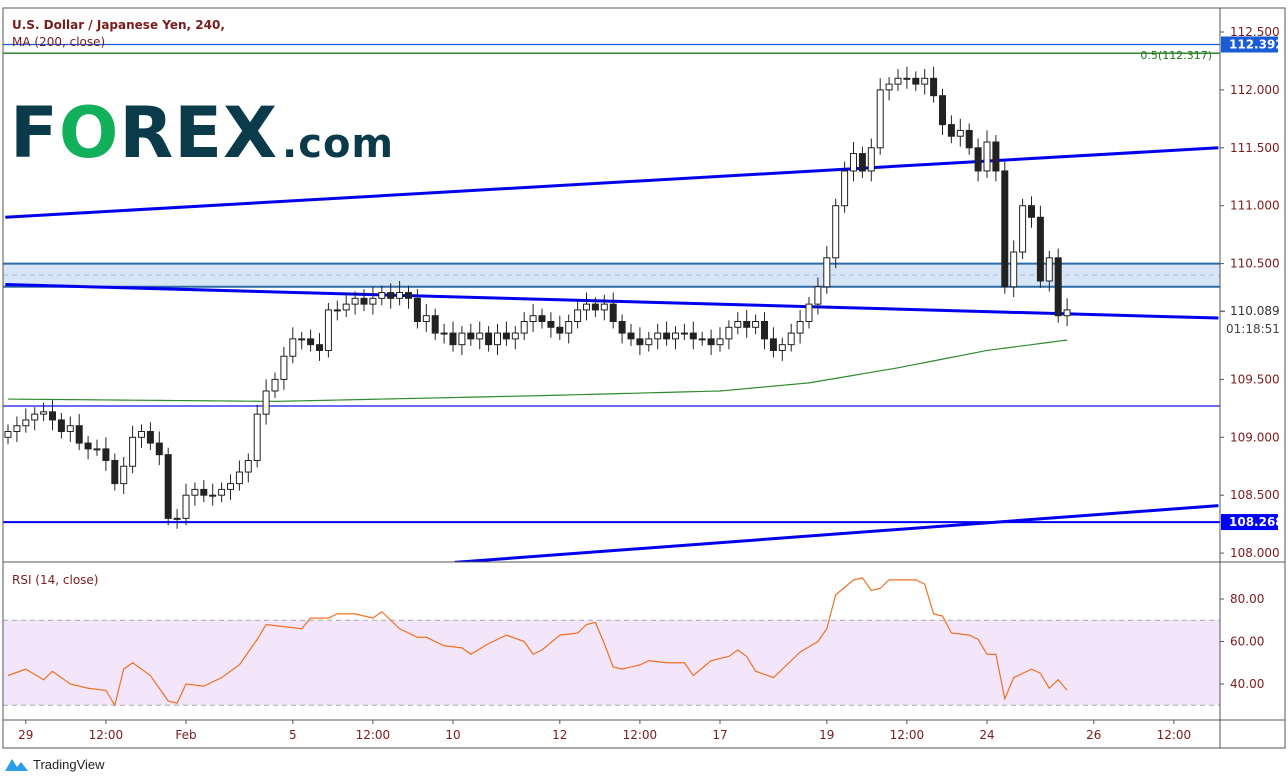 The image size is (1288, 784). What do you see at coordinates (185, 735) in the screenshot?
I see `time-tick-label: Feb` at bounding box center [185, 735].